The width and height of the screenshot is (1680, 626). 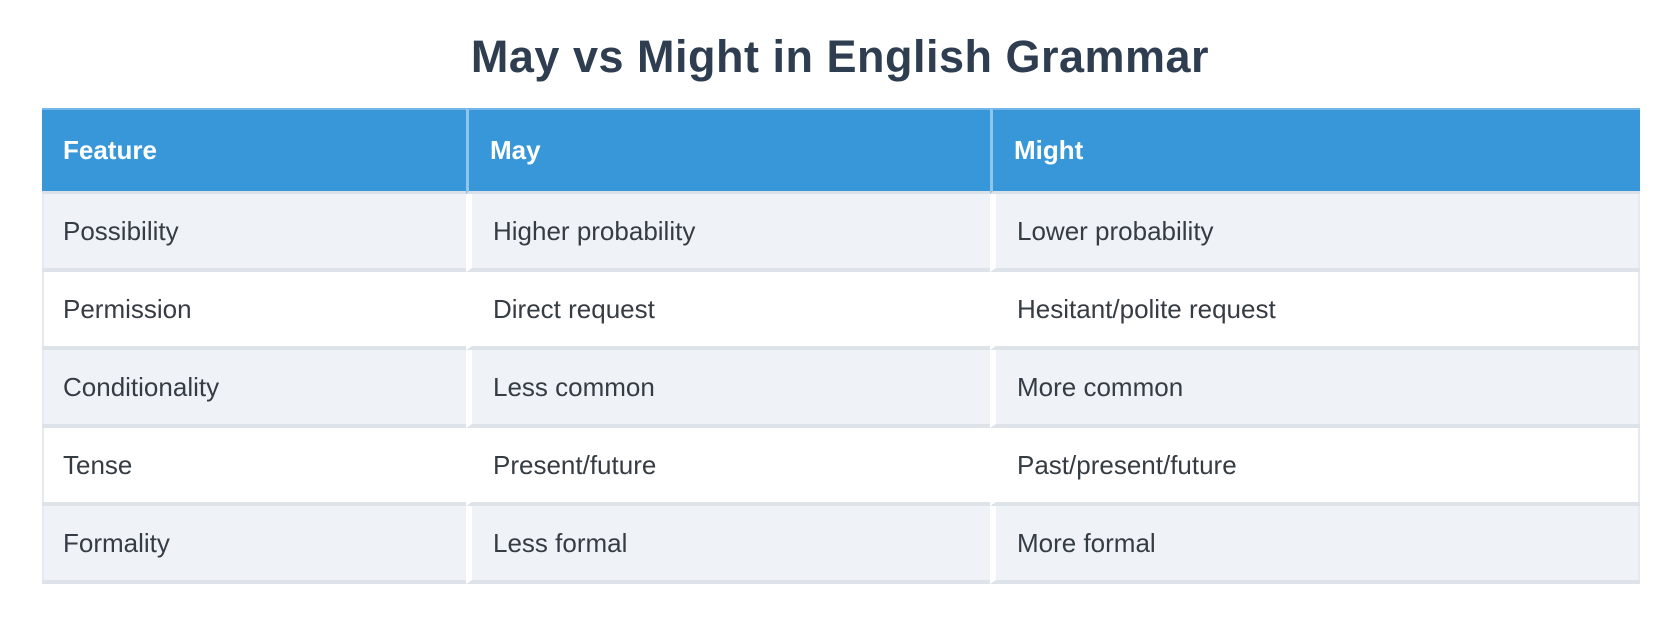 What do you see at coordinates (254, 389) in the screenshot?
I see `cell-feature: Conditionality` at bounding box center [254, 389].